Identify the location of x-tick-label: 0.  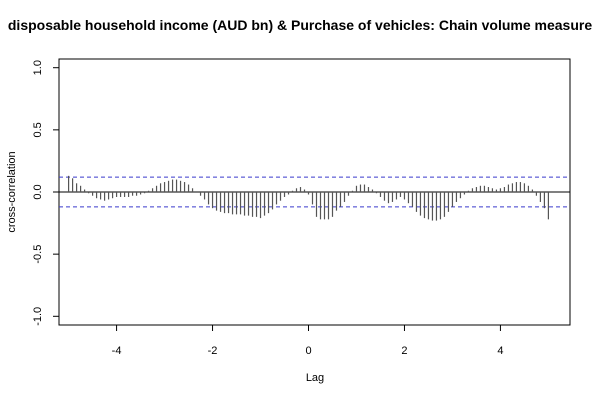
(308, 351).